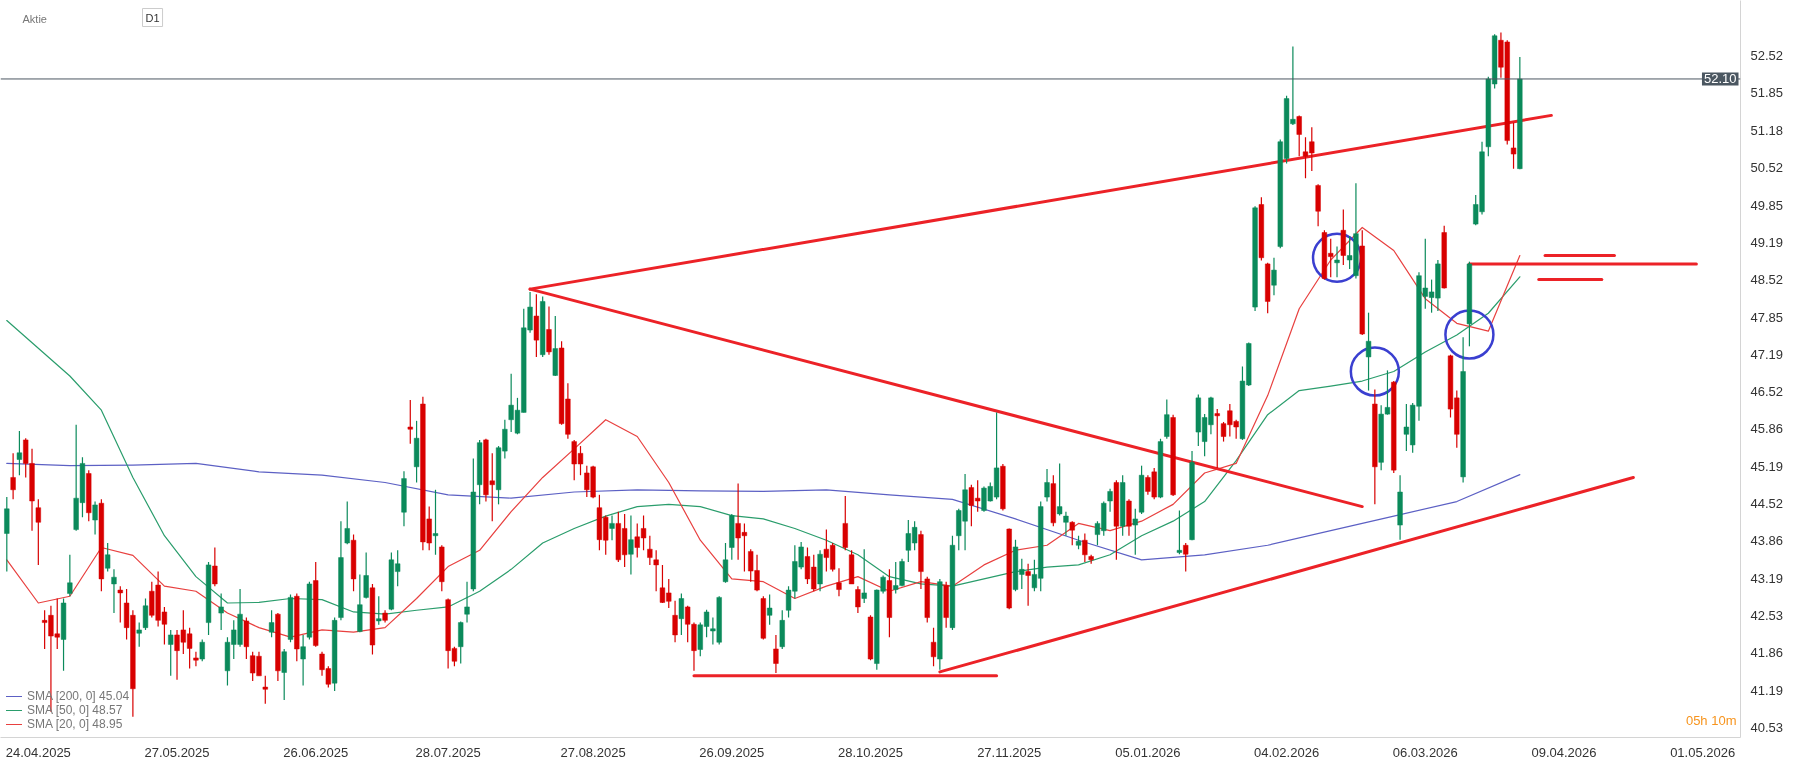 The height and width of the screenshot is (761, 1816). Describe the element at coordinates (1703, 752) in the screenshot. I see `x-tick-label: 01.05.2026` at that location.